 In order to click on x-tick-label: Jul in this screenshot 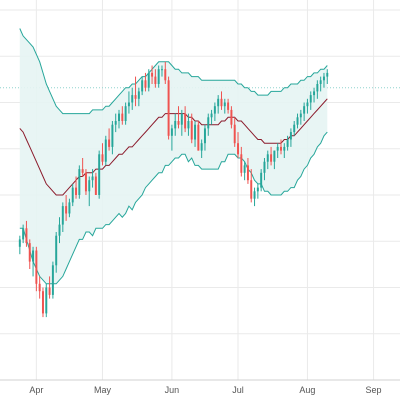, I will do `click(238, 390)`.